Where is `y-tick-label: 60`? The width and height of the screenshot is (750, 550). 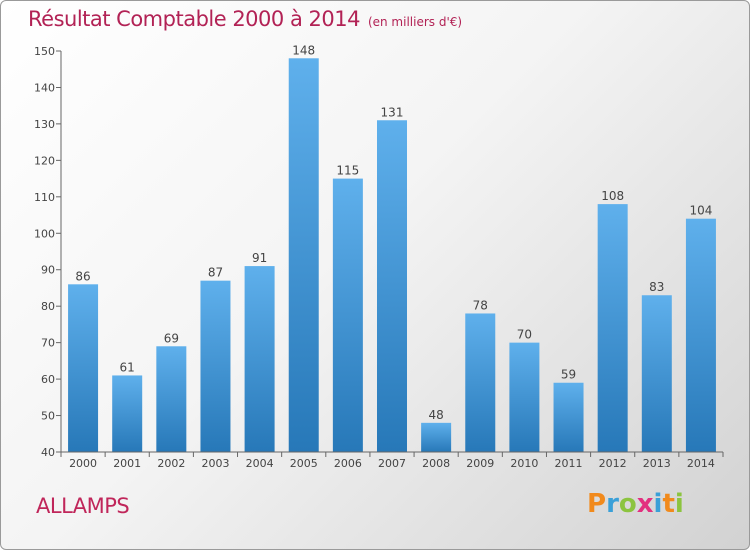 y-tick-label: 60 is located at coordinates (48, 379).